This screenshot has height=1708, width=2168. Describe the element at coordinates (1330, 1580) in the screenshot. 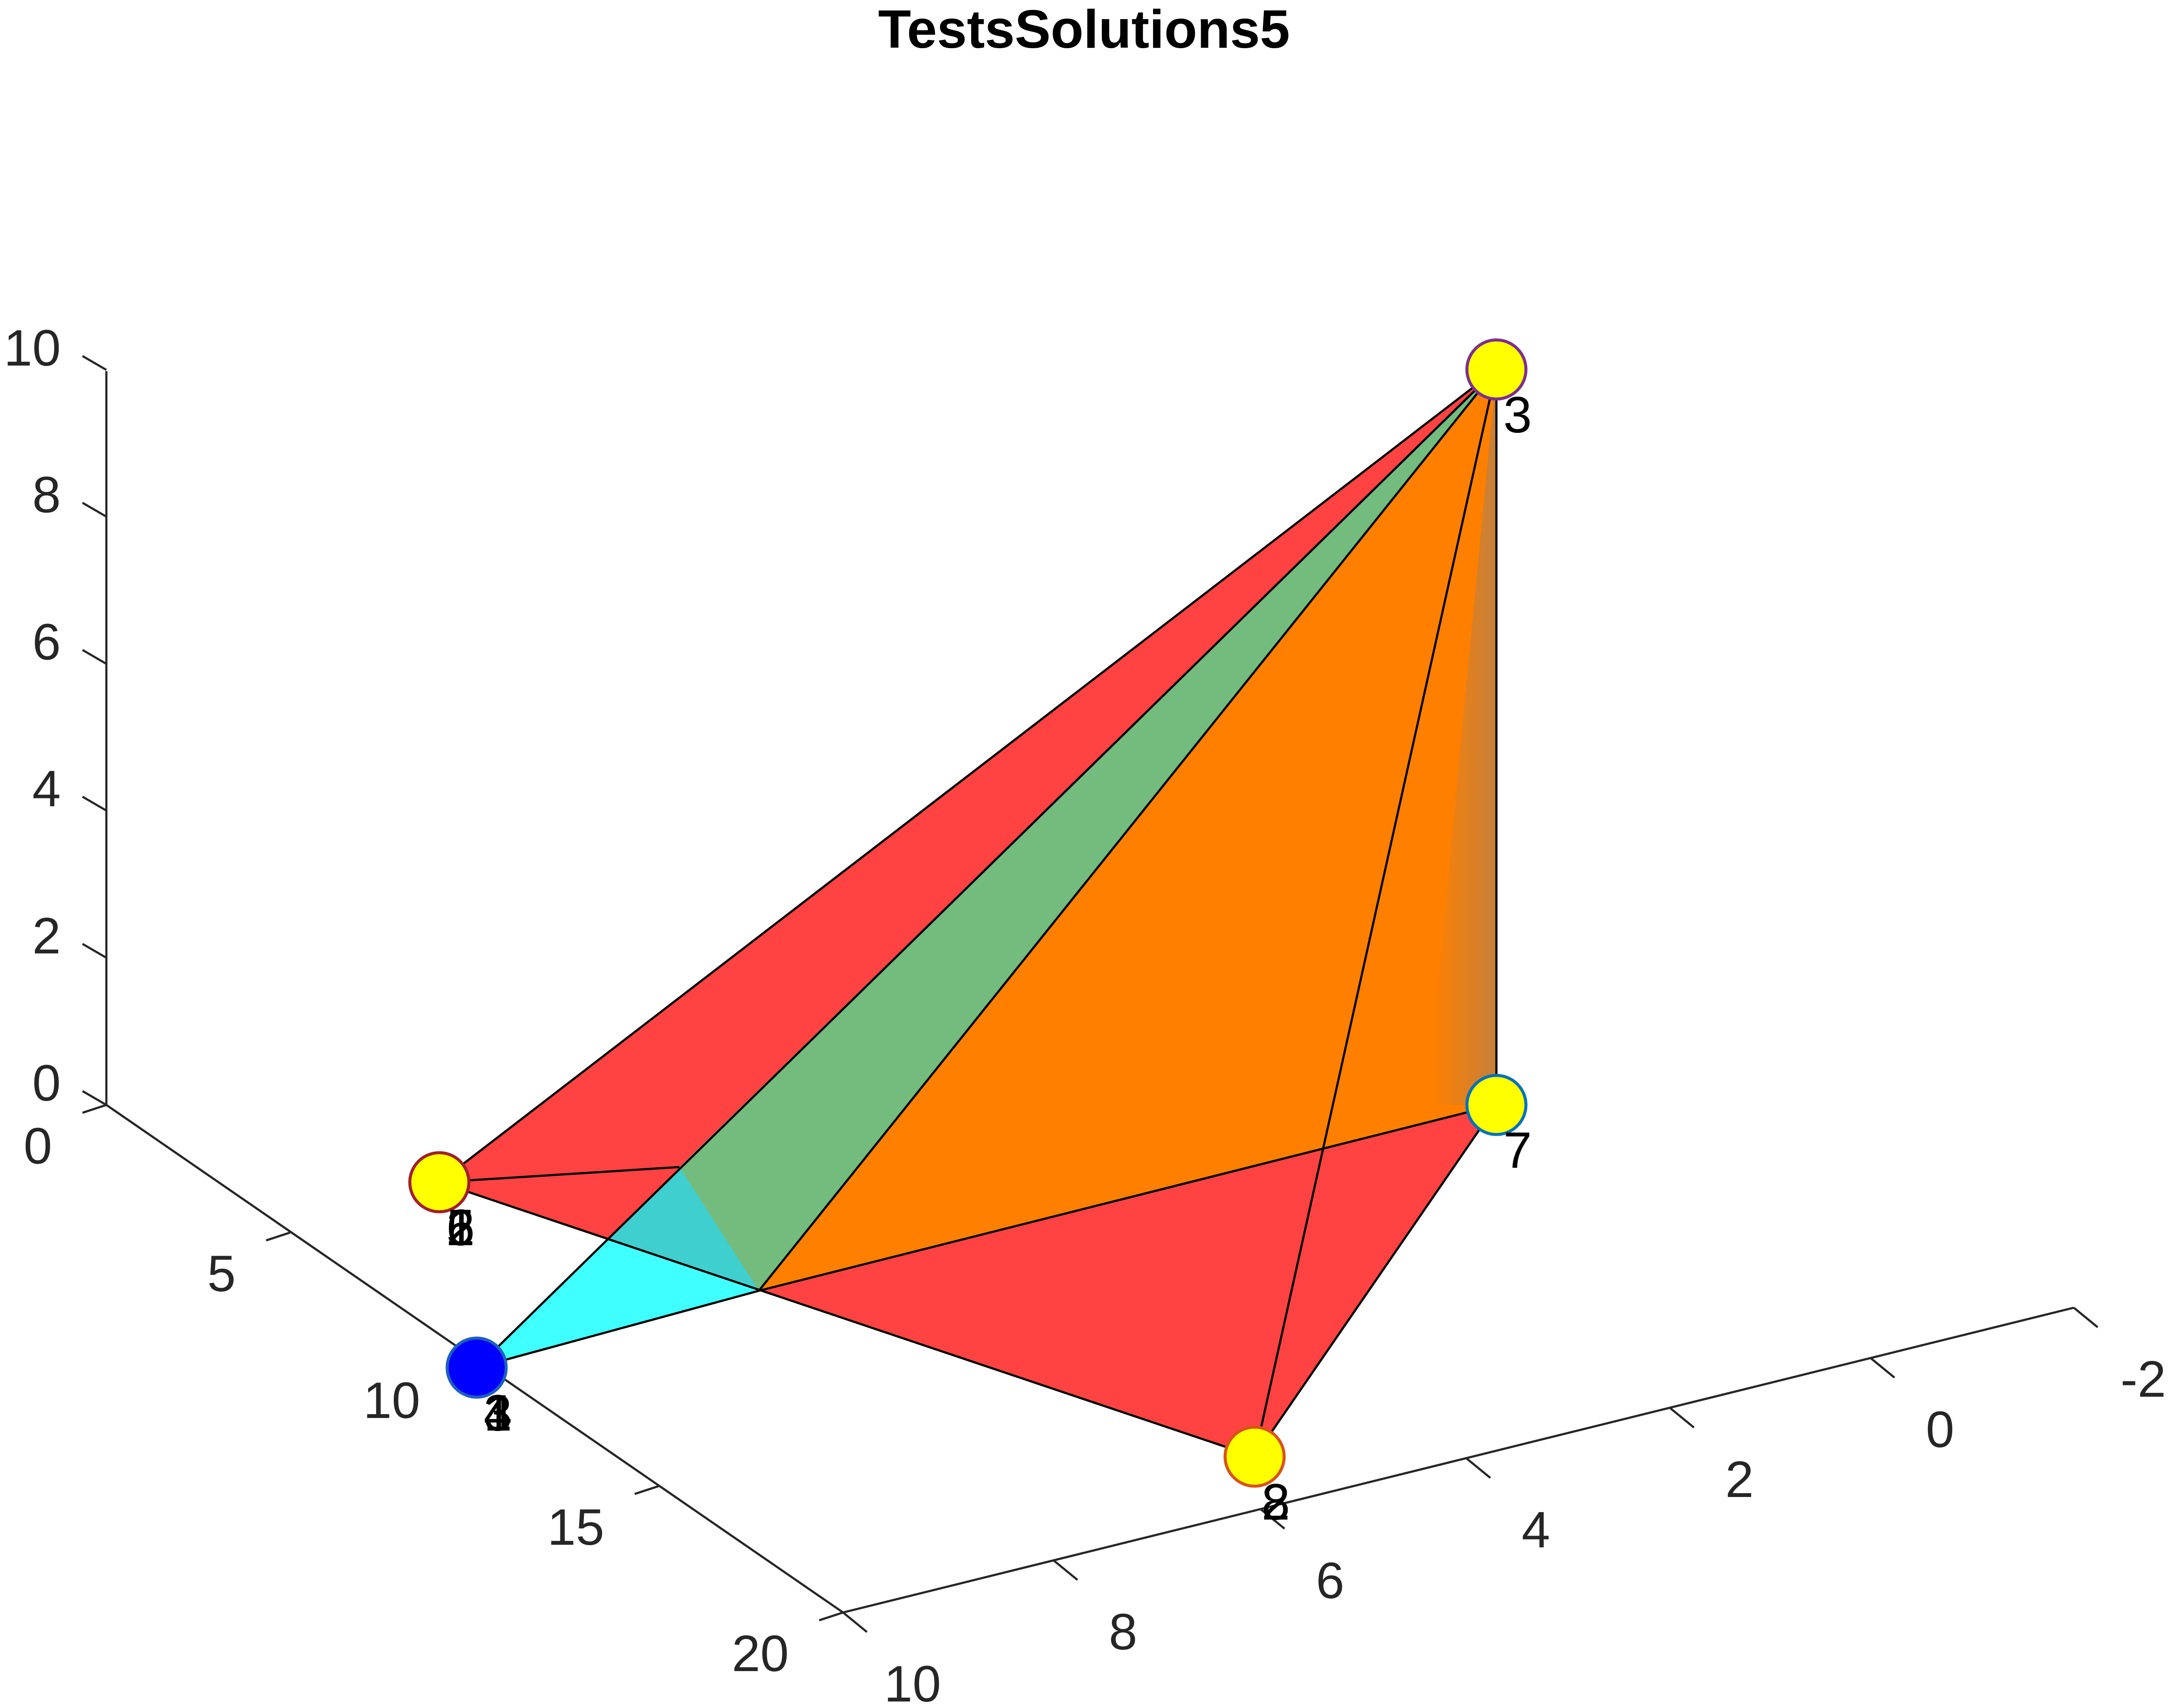

I see `x-tick-label: 6` at that location.